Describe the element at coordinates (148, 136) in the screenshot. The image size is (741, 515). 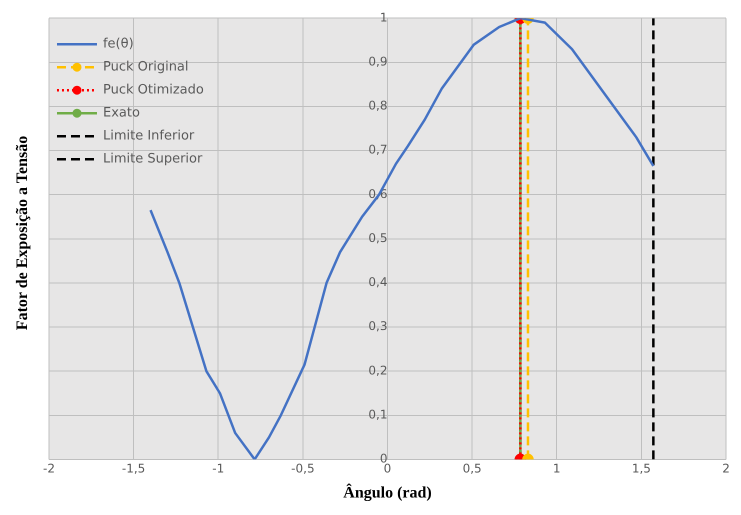
I see `legend-label: Limite Inferior` at that location.